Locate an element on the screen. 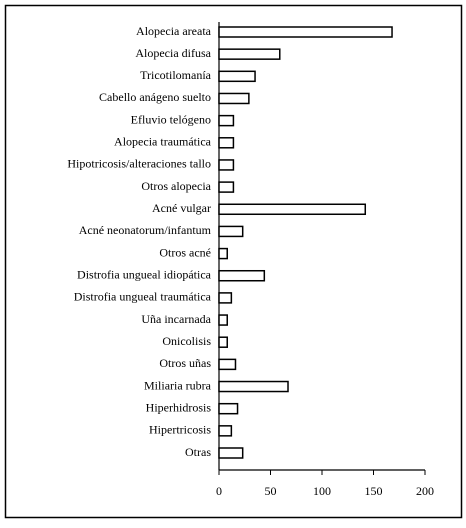 The height and width of the screenshot is (528, 466). y-tick-label: Onicolisis is located at coordinates (186, 341).